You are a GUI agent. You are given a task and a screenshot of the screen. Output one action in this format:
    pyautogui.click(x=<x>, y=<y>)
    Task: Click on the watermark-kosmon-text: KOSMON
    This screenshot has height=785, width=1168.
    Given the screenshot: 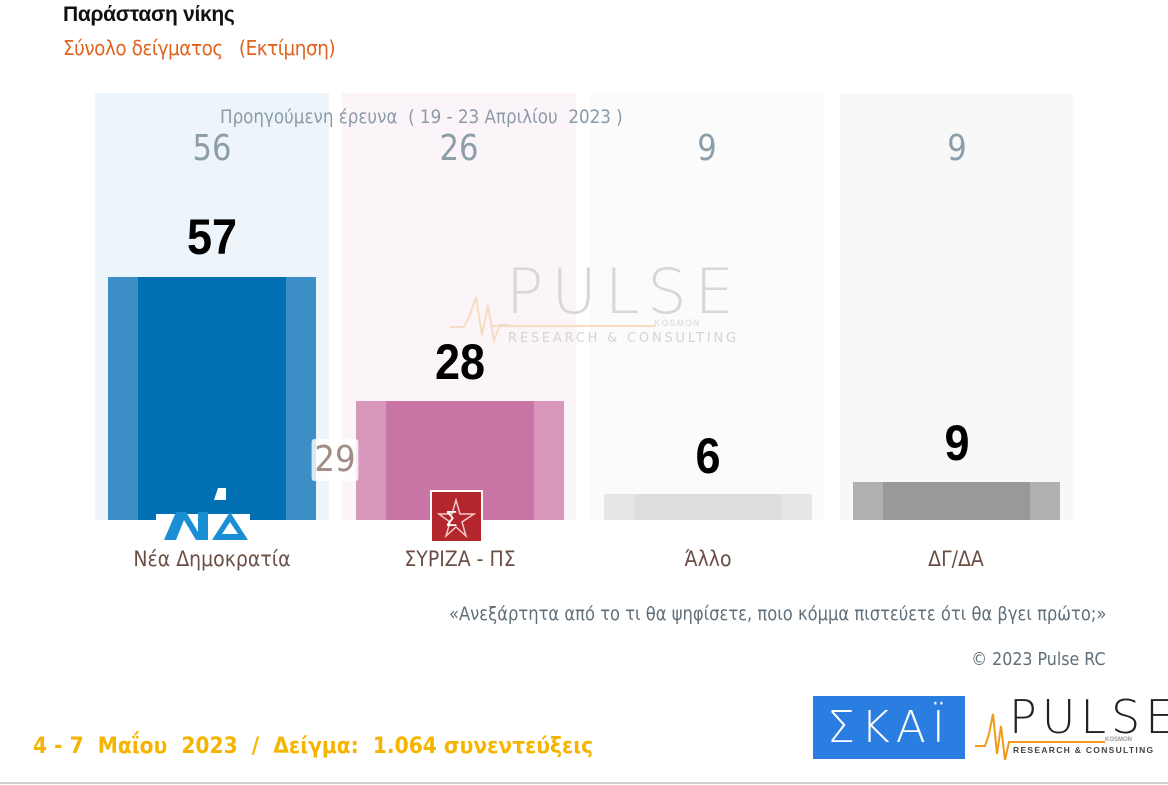 What is the action you would take?
    pyautogui.click(x=677, y=323)
    